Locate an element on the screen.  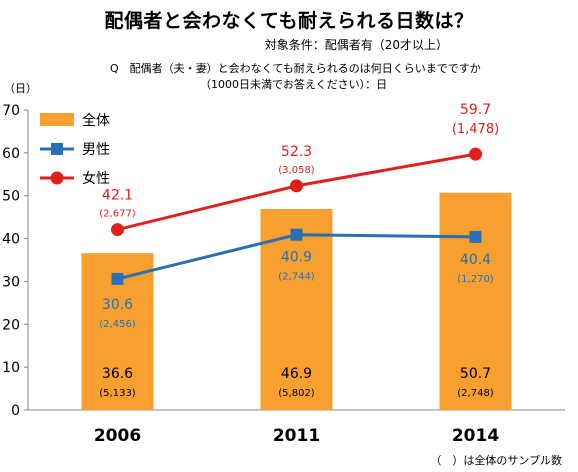
bar-value-label: 36.6 is located at coordinates (117, 374).